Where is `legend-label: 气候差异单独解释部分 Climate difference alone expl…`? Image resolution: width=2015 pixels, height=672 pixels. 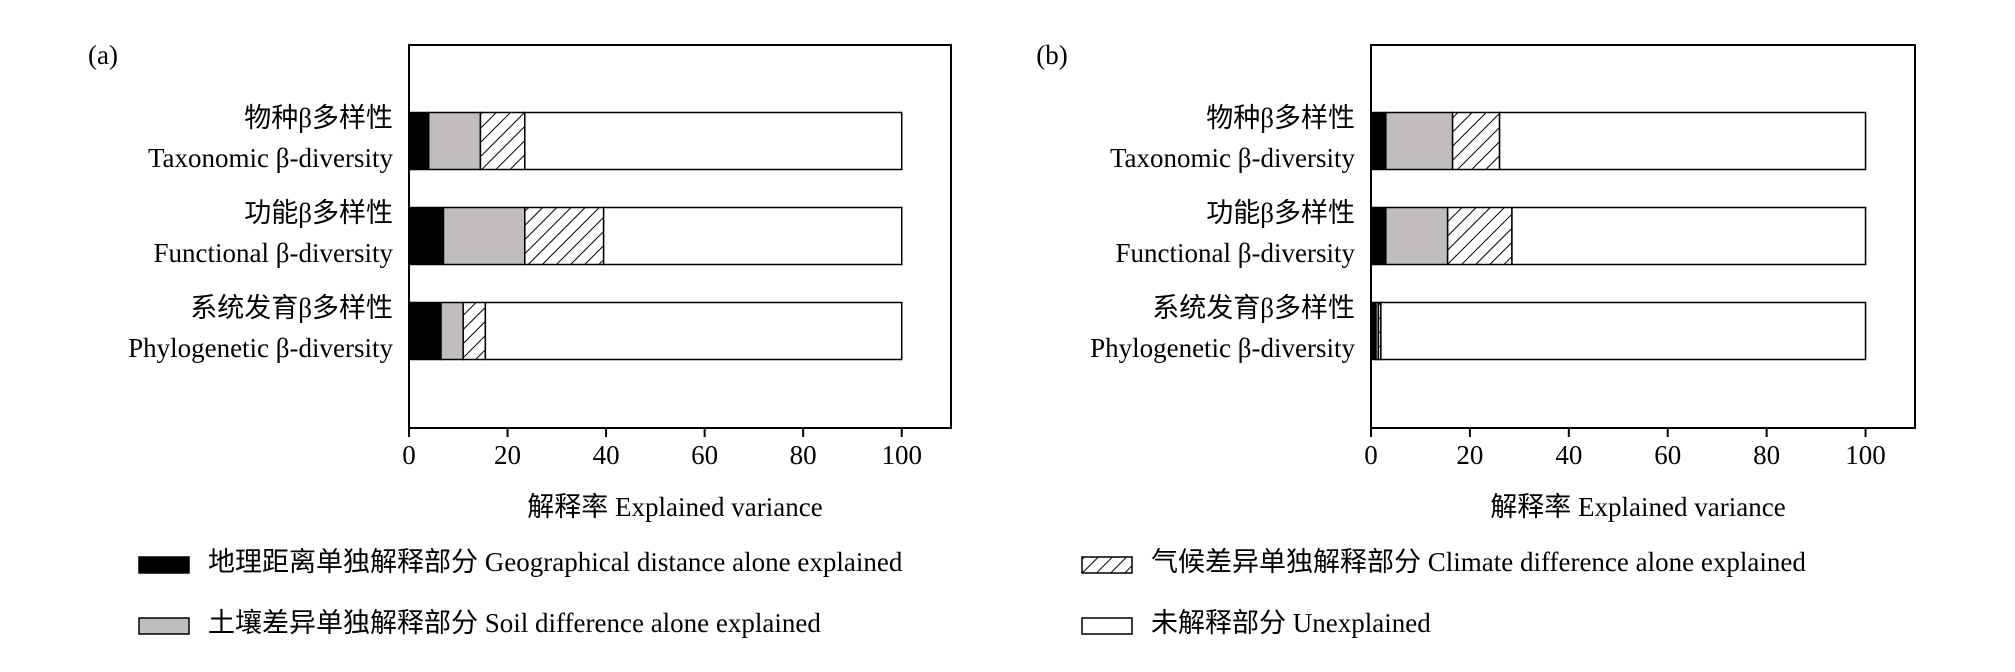
legend-label: 气候差异单独解释部分 Climate difference alone expl… is located at coordinates (1478, 562).